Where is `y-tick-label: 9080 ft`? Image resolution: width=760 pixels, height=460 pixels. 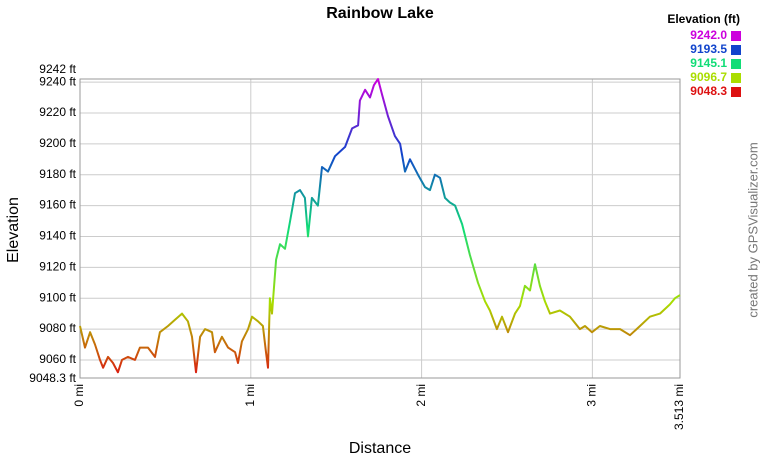
y-tick-label: 9080 ft is located at coordinates (57, 328).